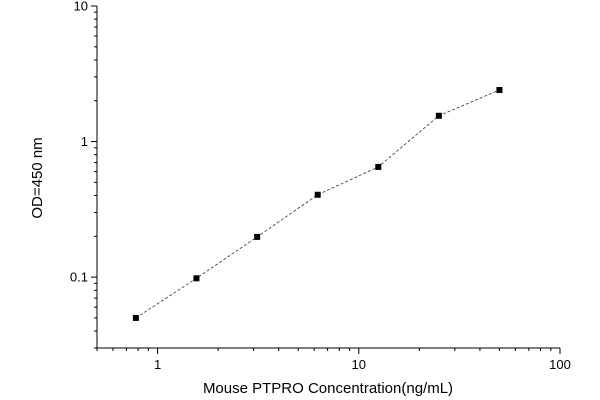  Describe the element at coordinates (84, 141) in the screenshot. I see `y-tick-label: 1` at that location.